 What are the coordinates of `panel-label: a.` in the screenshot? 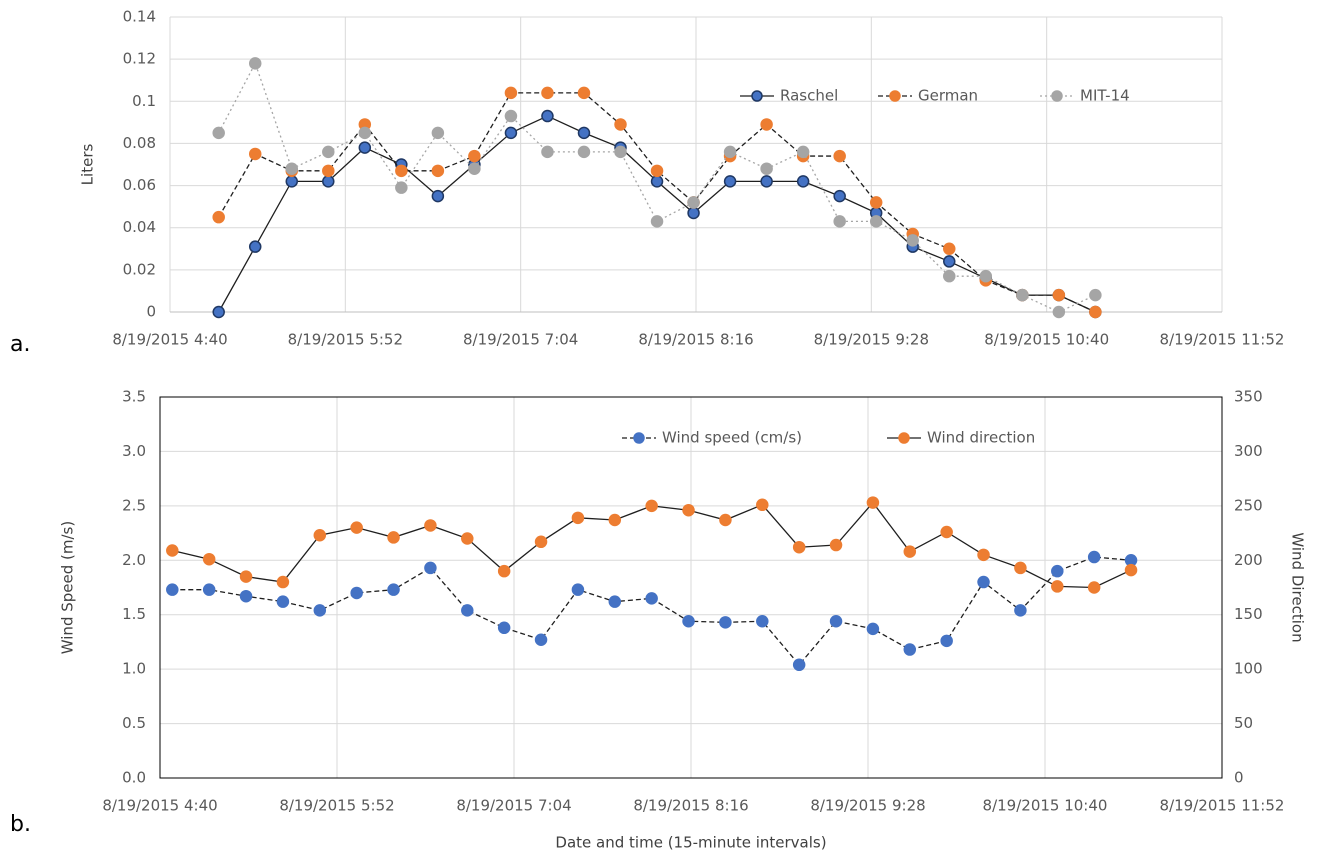 It's located at (20, 344).